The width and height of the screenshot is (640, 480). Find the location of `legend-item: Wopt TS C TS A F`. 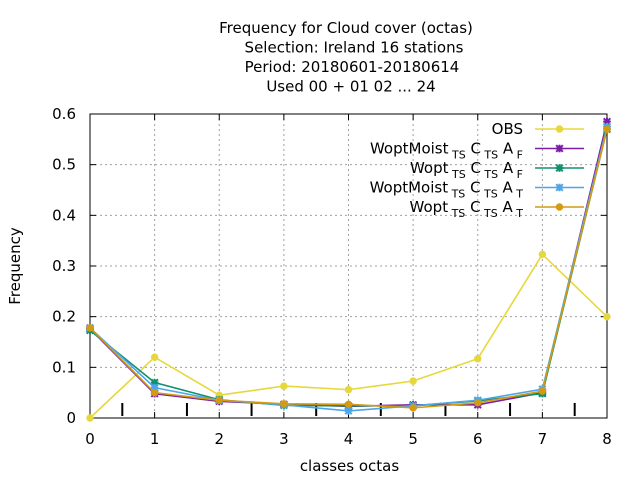

legend-item: Wopt TS C TS A F is located at coordinates (497, 170).